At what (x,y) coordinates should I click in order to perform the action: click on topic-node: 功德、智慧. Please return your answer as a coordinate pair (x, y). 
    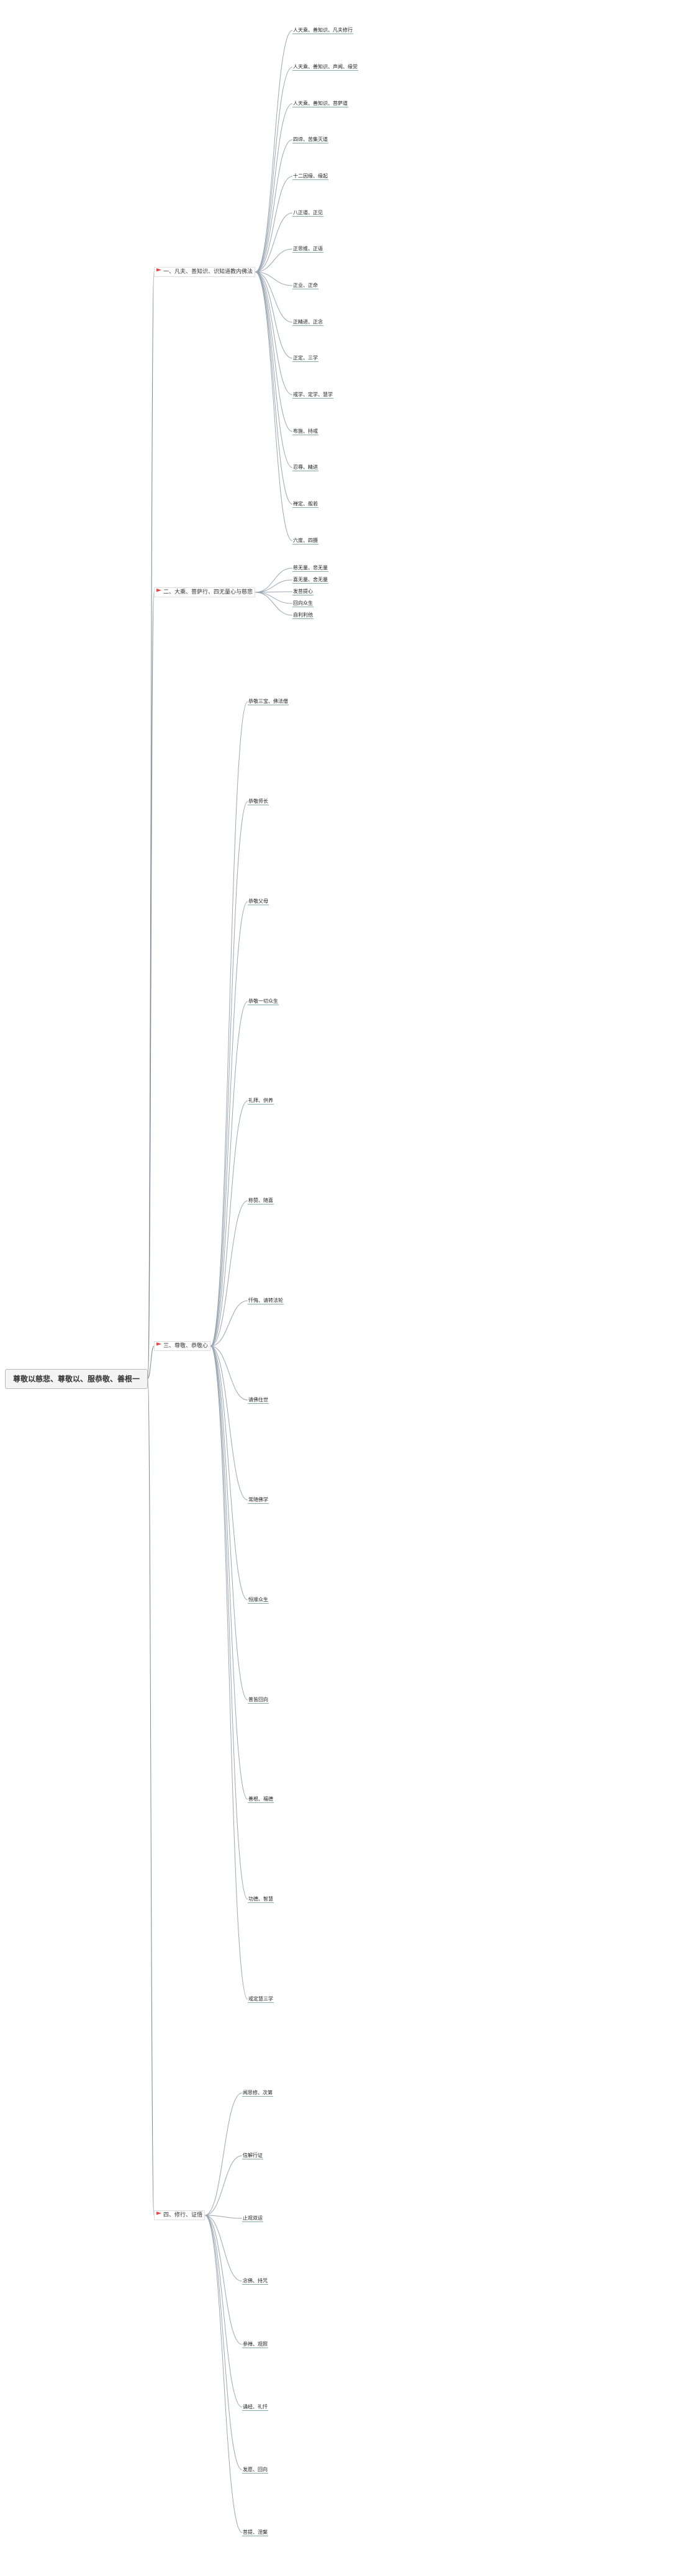
    Looking at the image, I should click on (261, 1899).